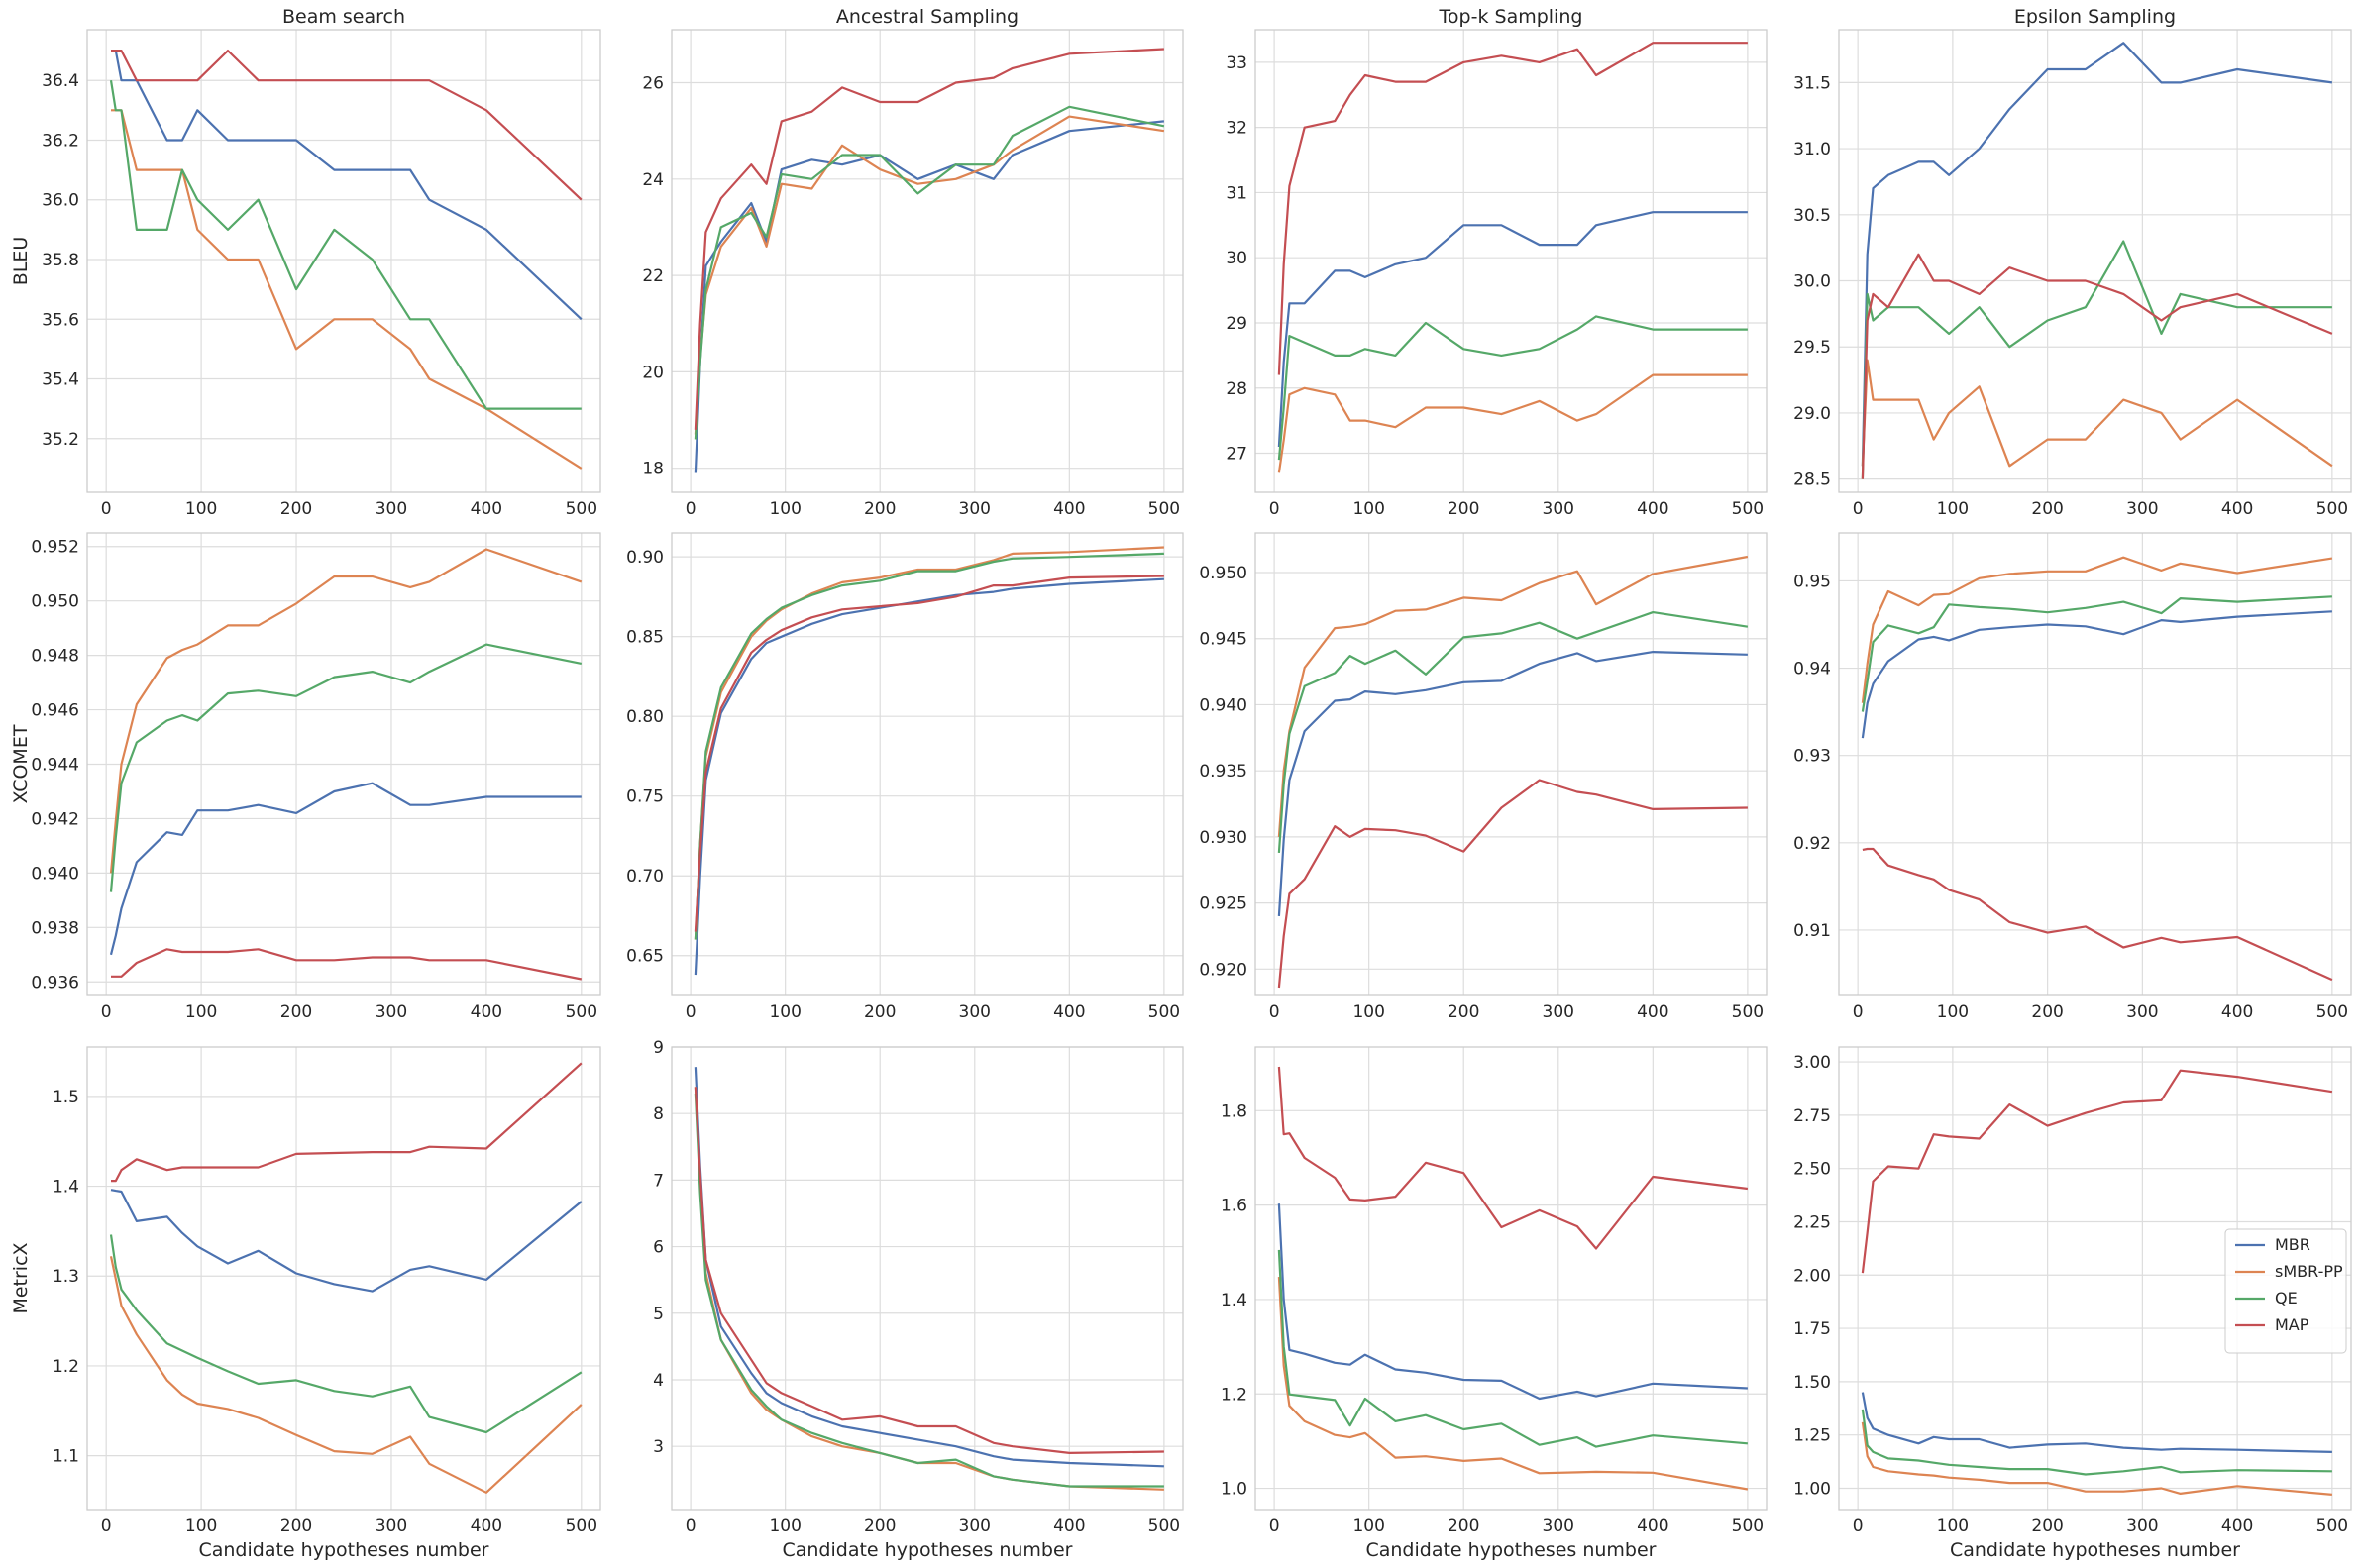  What do you see at coordinates (1234, 1206) in the screenshot?
I see `y-tick-label: 1.6` at bounding box center [1234, 1206].